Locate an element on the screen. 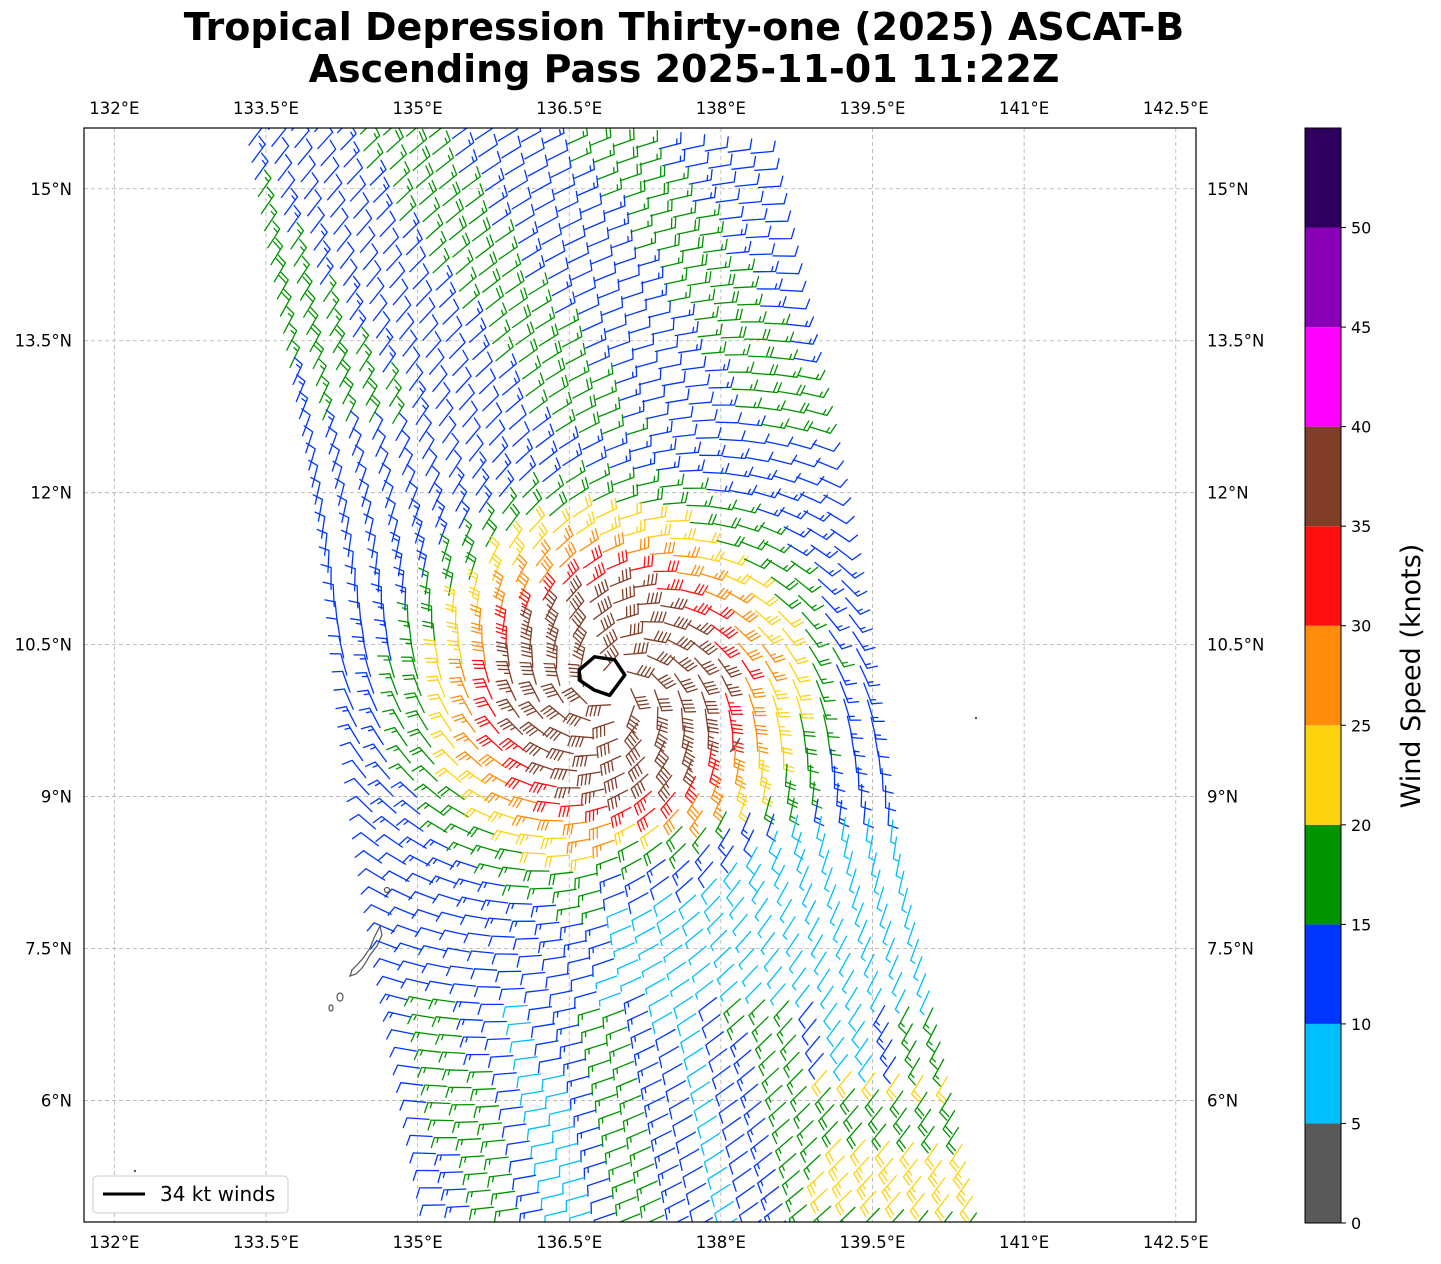 The image size is (1441, 1264). lon-tick-label-bottom: 139.5°E is located at coordinates (873, 1242).